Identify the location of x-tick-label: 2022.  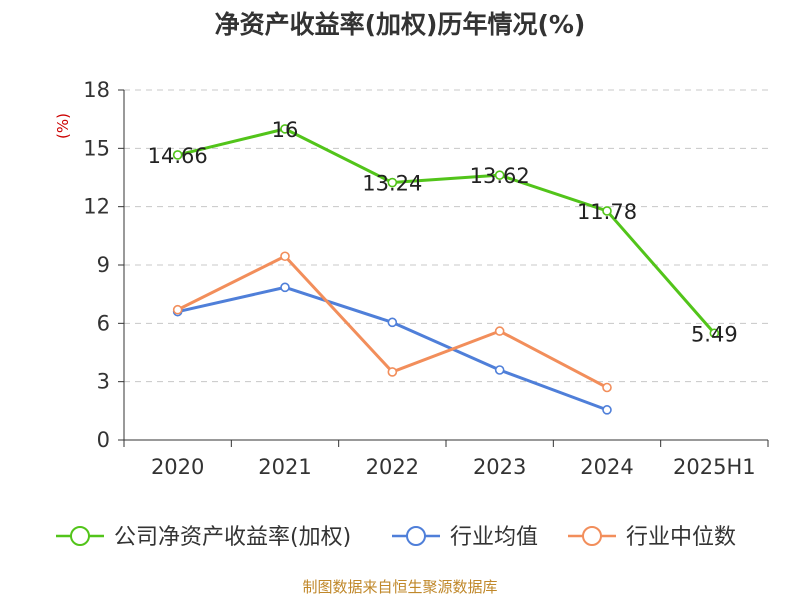
(392, 467).